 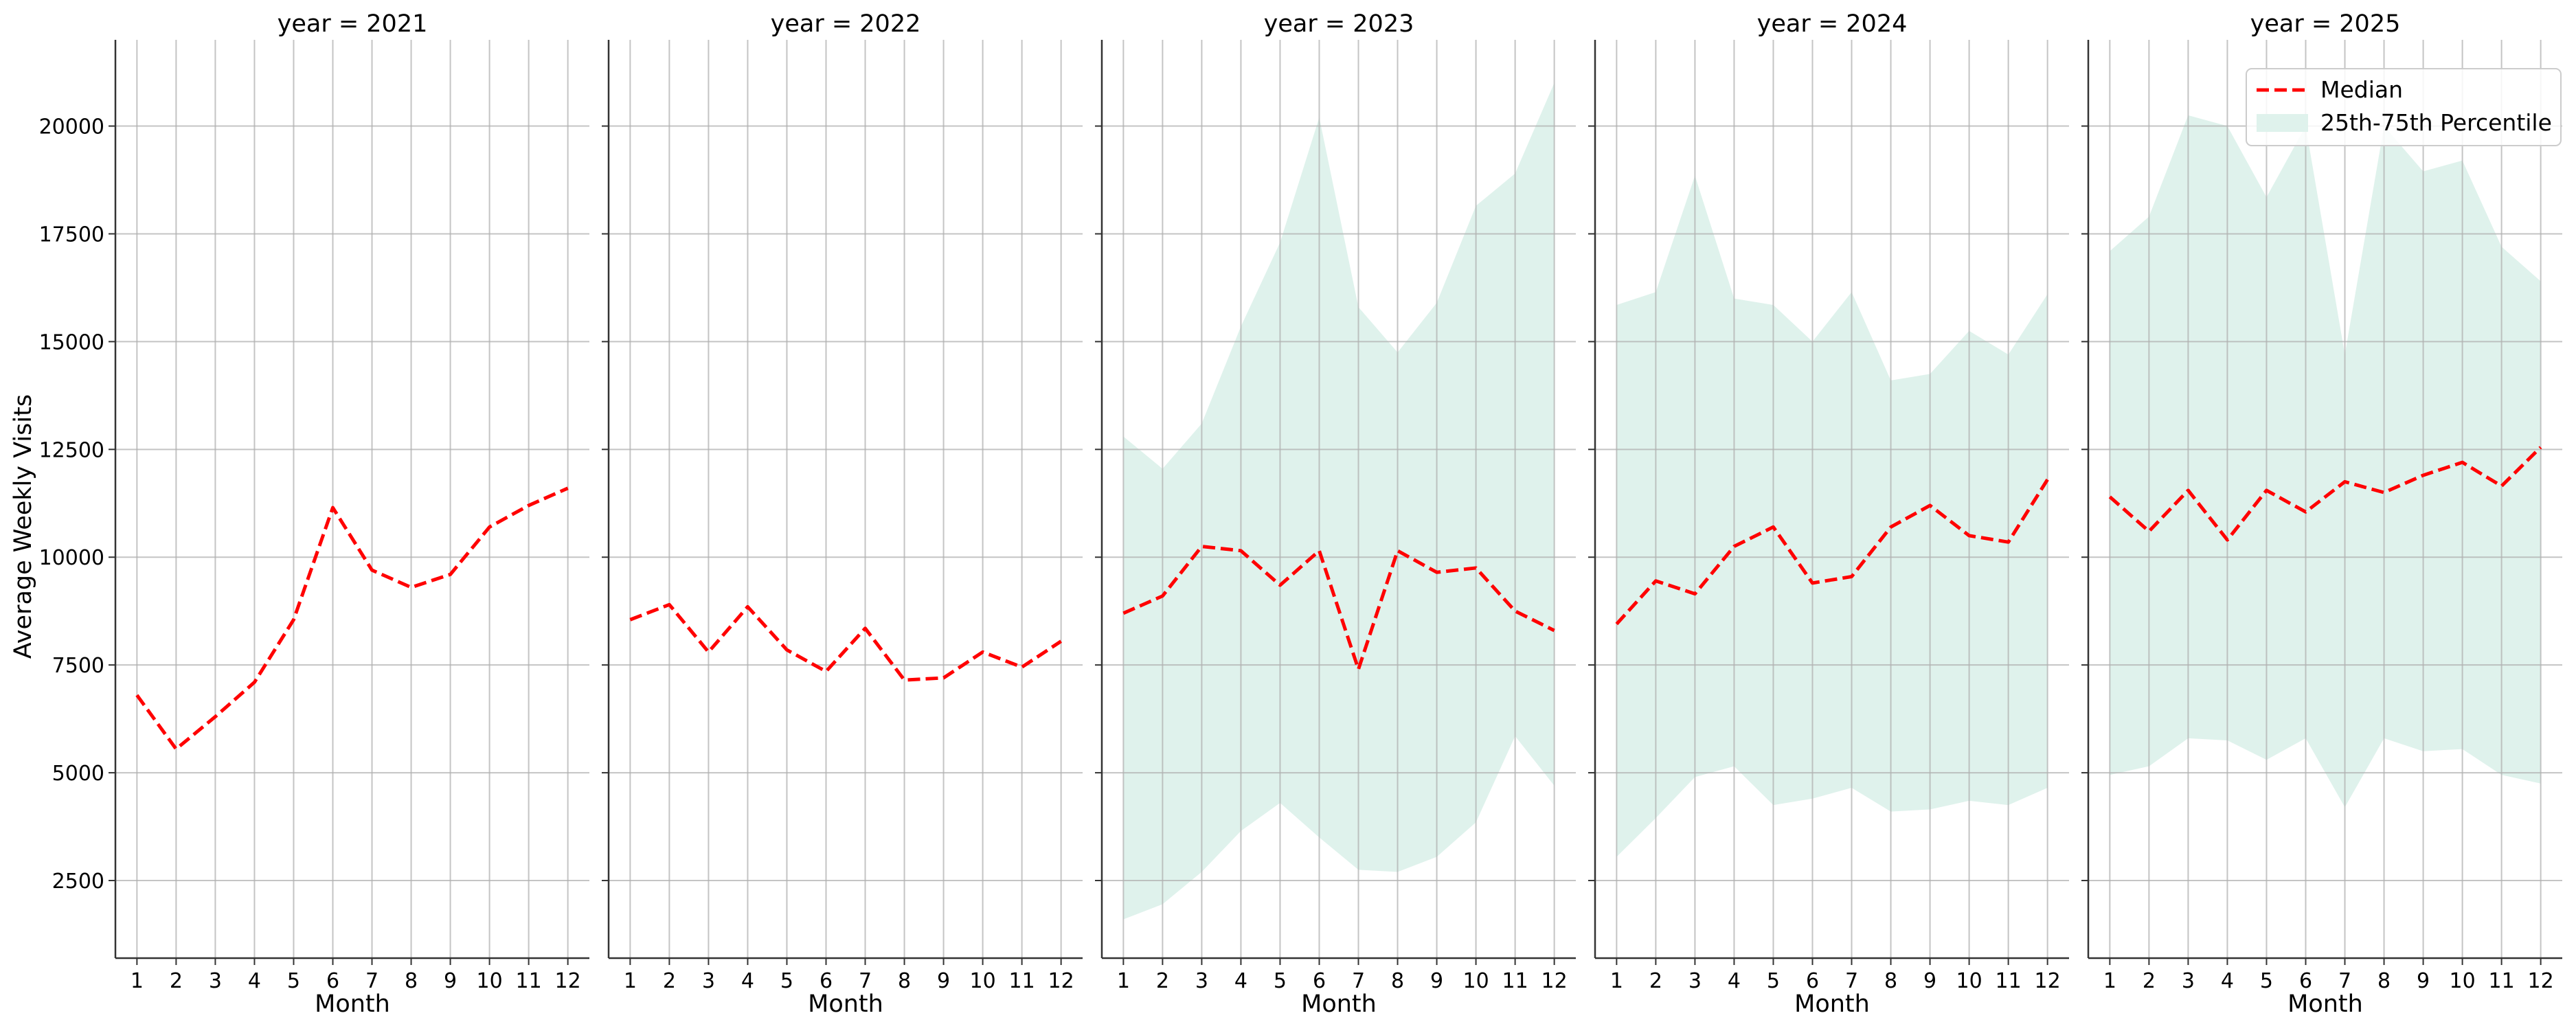 I want to click on legend-swatch-band, so click(x=2282, y=123).